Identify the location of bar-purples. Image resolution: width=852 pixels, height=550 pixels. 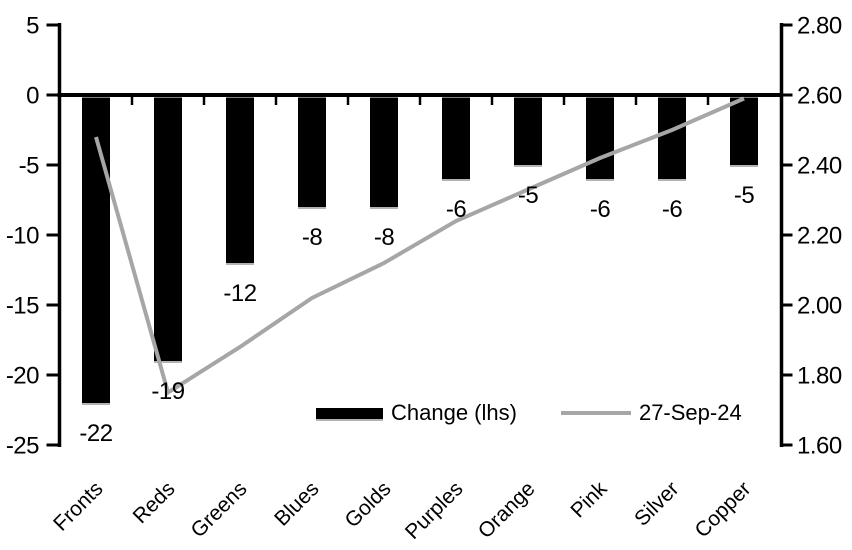
(456, 138).